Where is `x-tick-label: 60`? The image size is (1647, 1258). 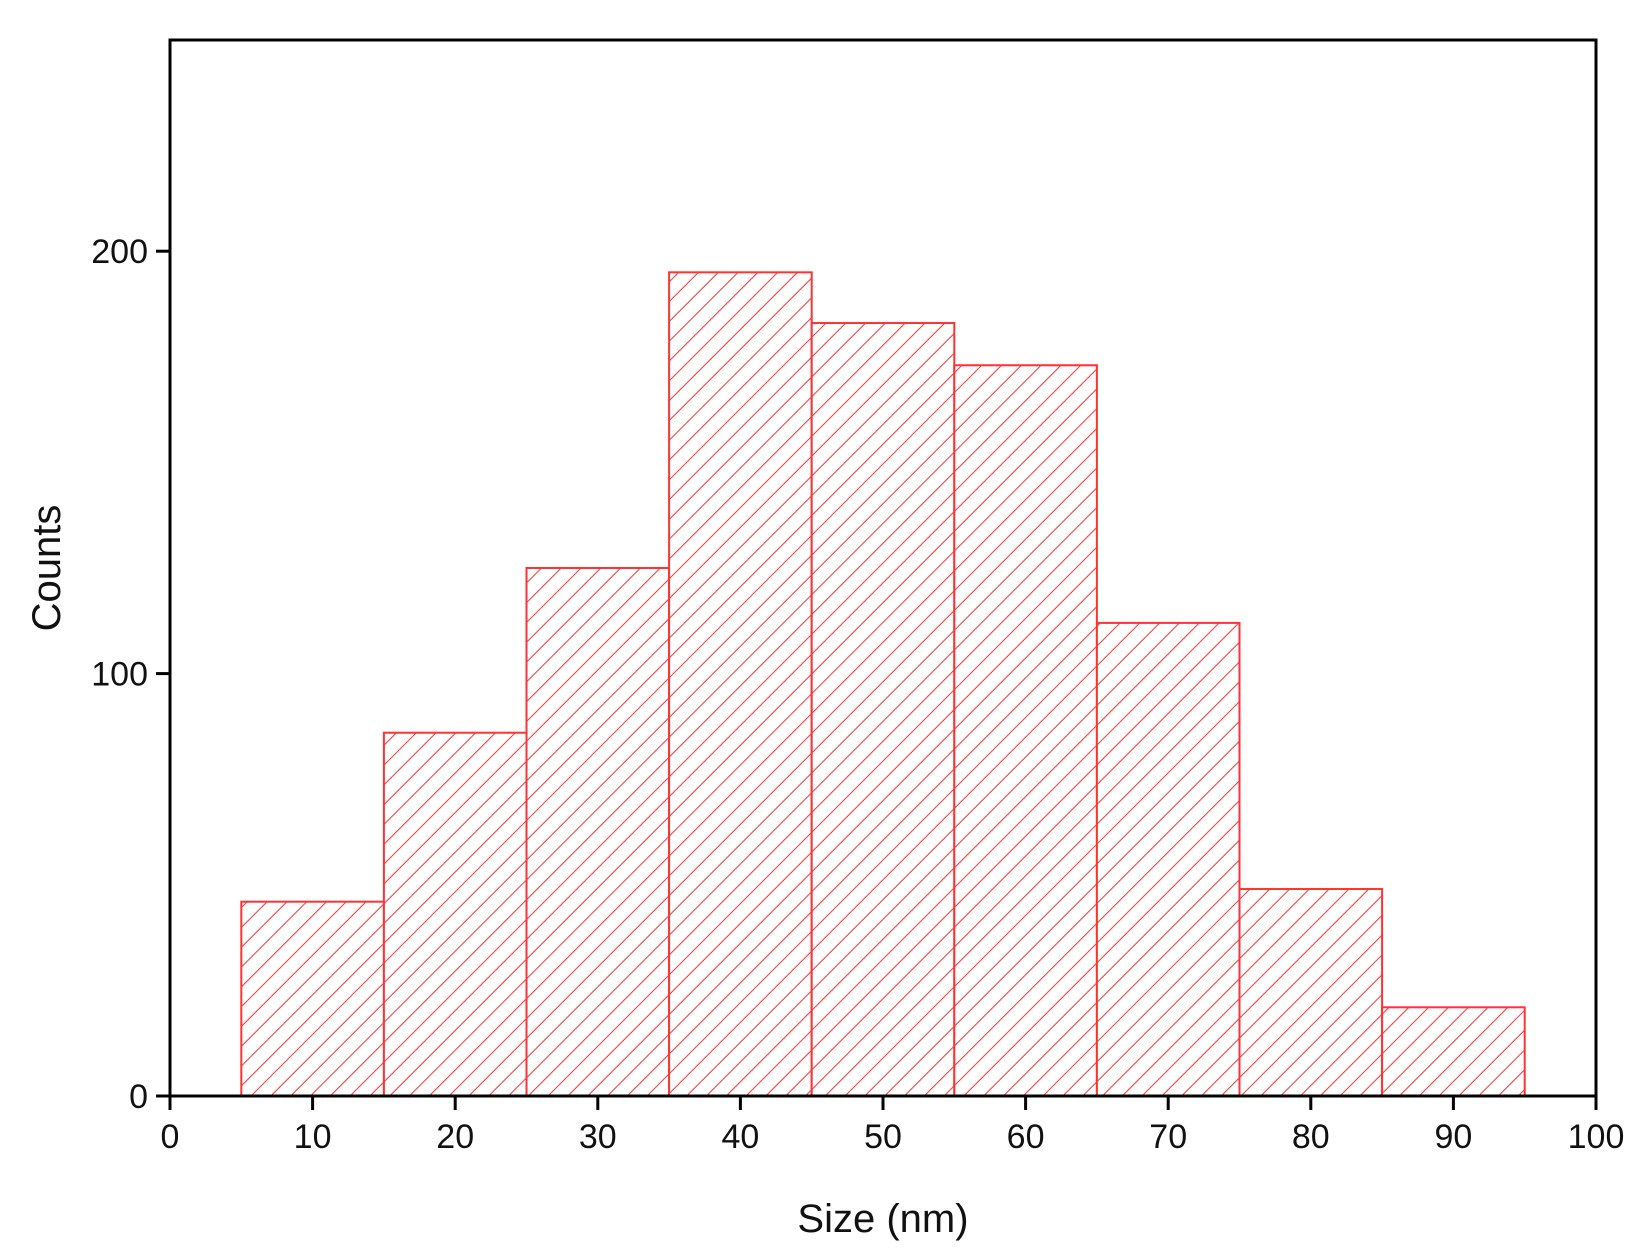 x-tick-label: 60 is located at coordinates (1026, 1137).